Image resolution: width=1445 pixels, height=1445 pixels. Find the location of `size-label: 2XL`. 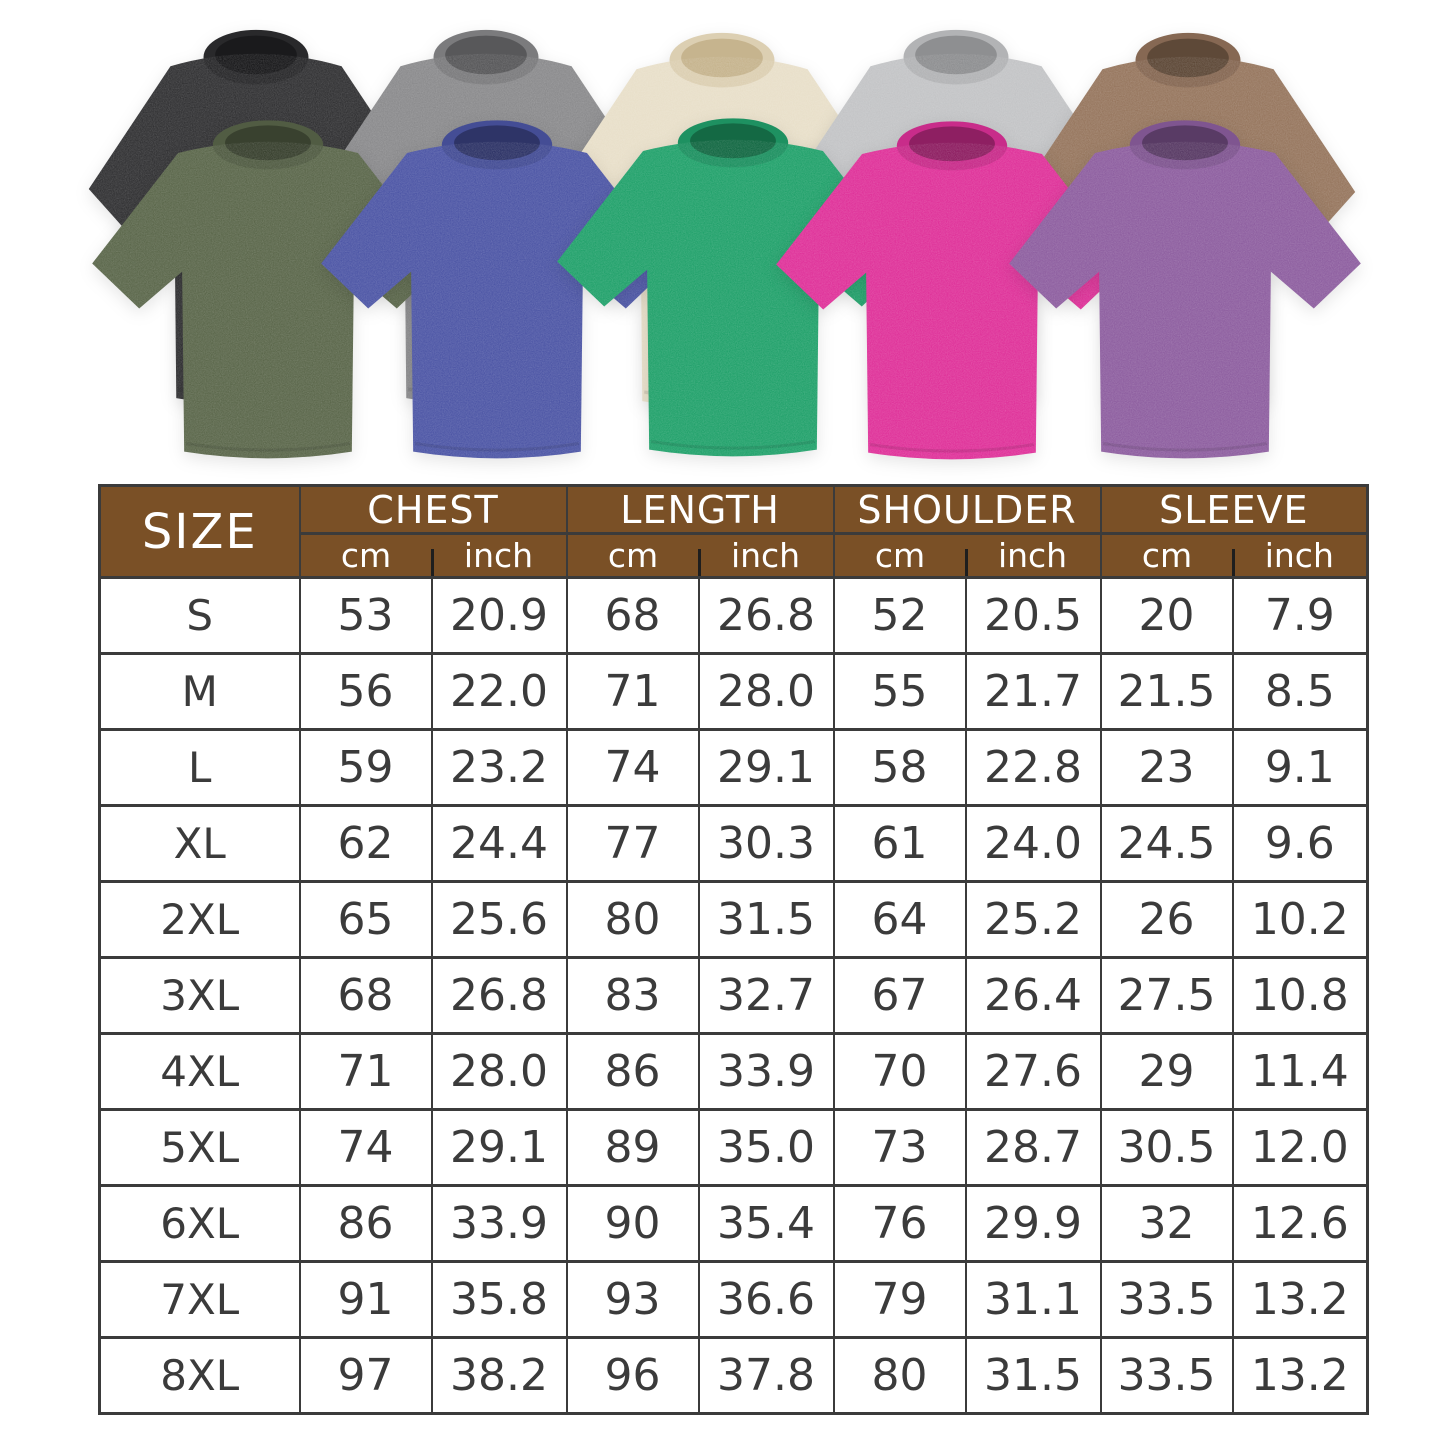

size-label: 2XL is located at coordinates (199, 919).